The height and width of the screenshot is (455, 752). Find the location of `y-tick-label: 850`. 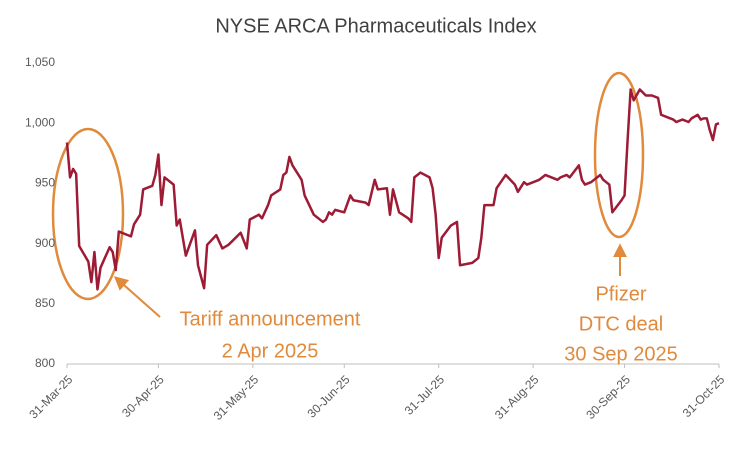

y-tick-label: 850 is located at coordinates (45, 303).